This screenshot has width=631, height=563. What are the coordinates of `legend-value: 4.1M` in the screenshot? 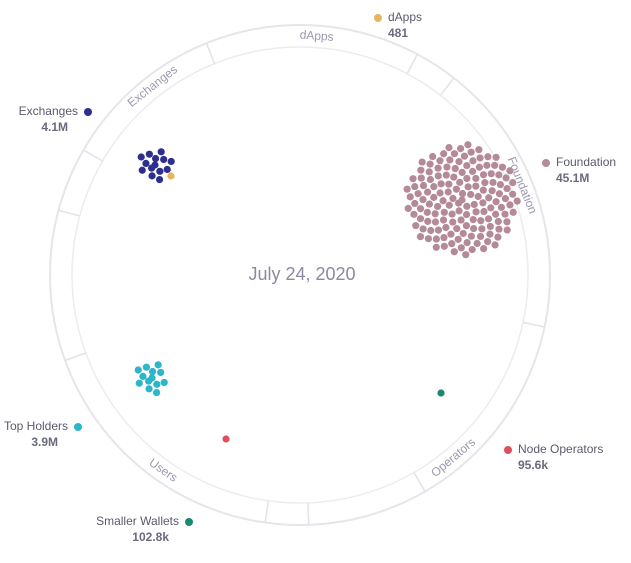 It's located at (54, 127).